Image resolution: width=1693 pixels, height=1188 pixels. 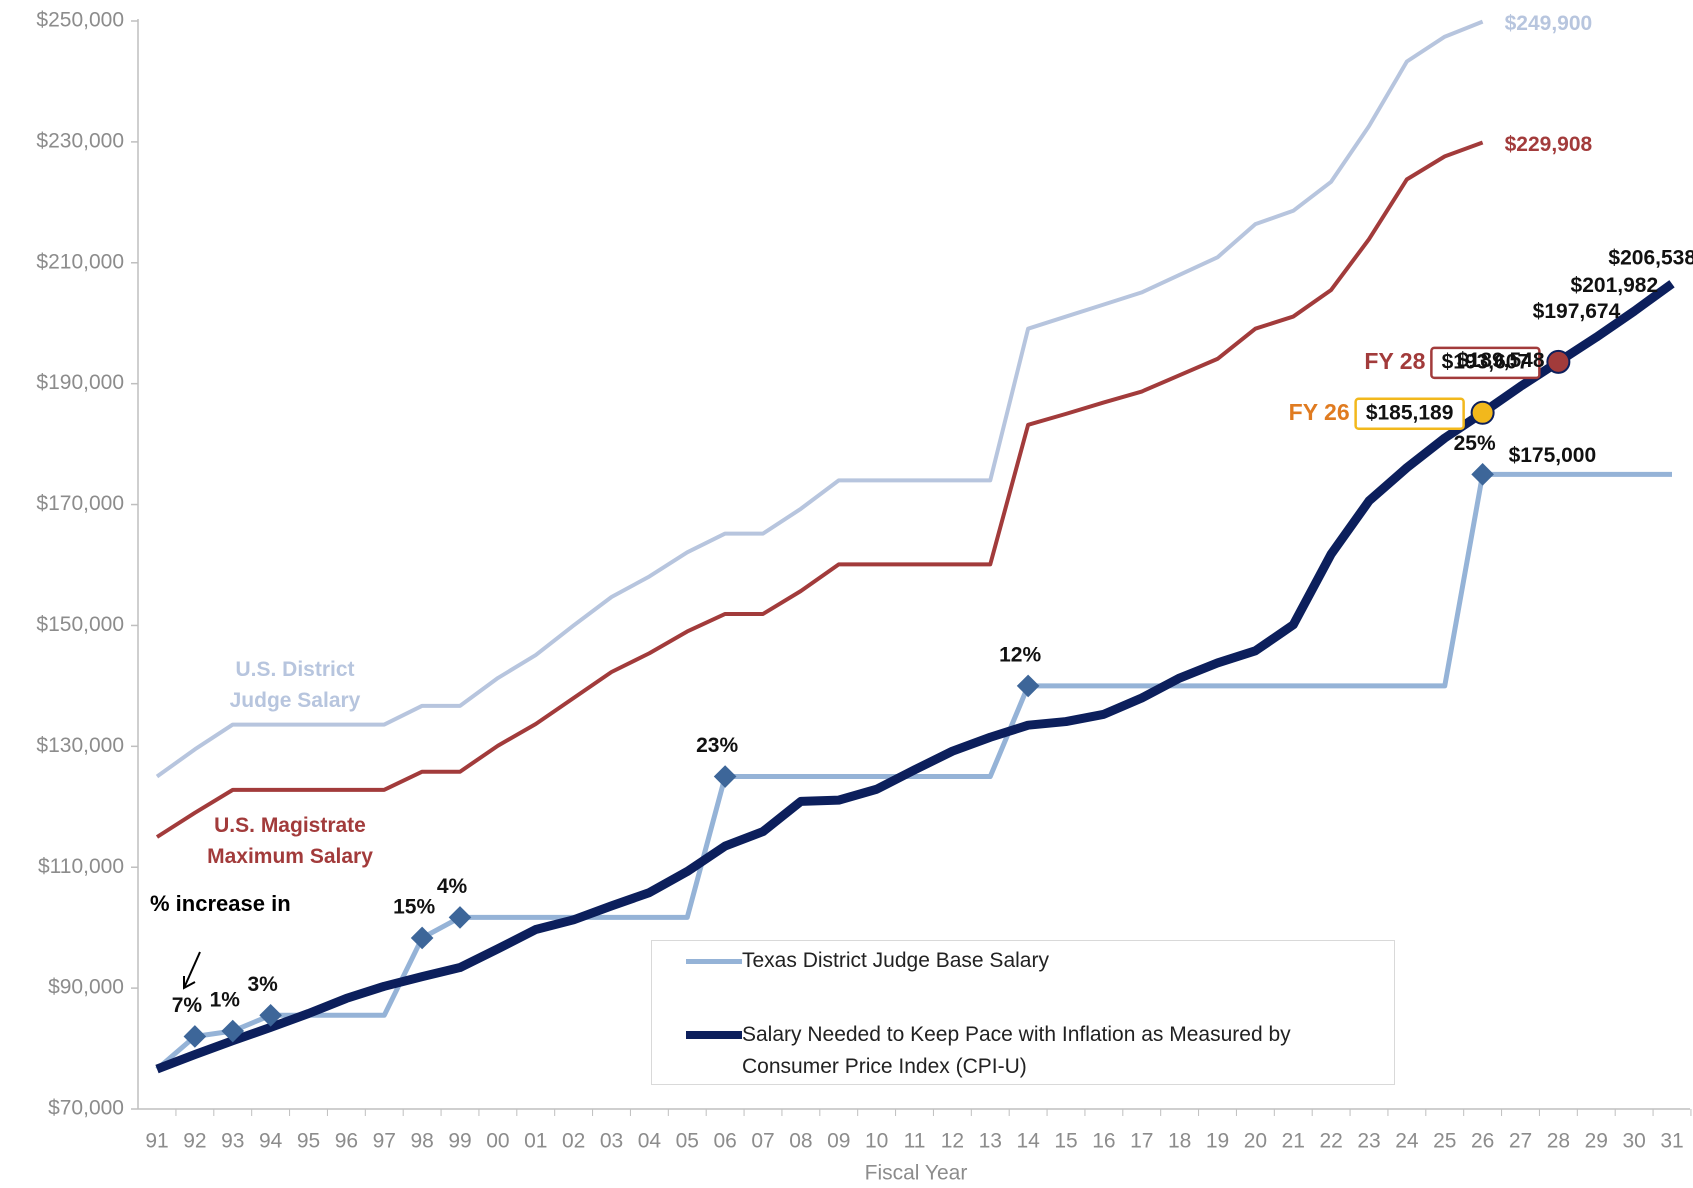 What do you see at coordinates (414, 906) in the screenshot?
I see `increase-label: 15%` at bounding box center [414, 906].